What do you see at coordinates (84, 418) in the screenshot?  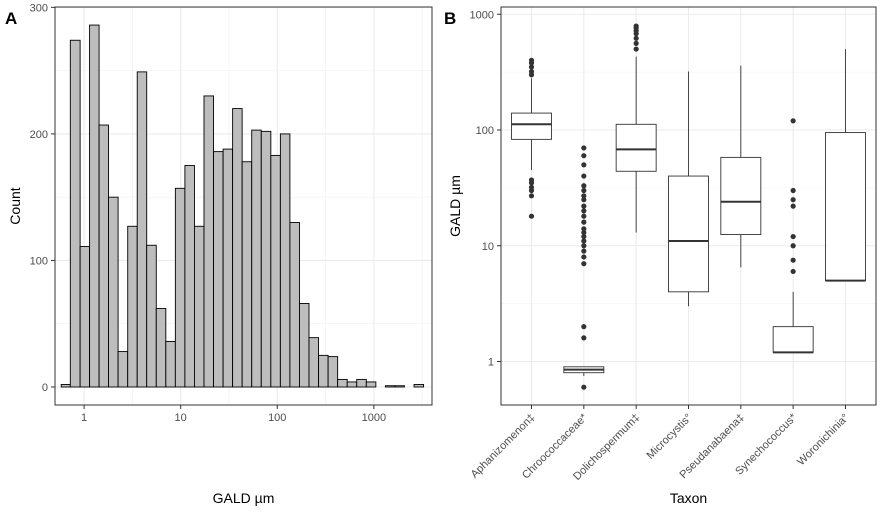 I see `x-tick-label: 1` at bounding box center [84, 418].